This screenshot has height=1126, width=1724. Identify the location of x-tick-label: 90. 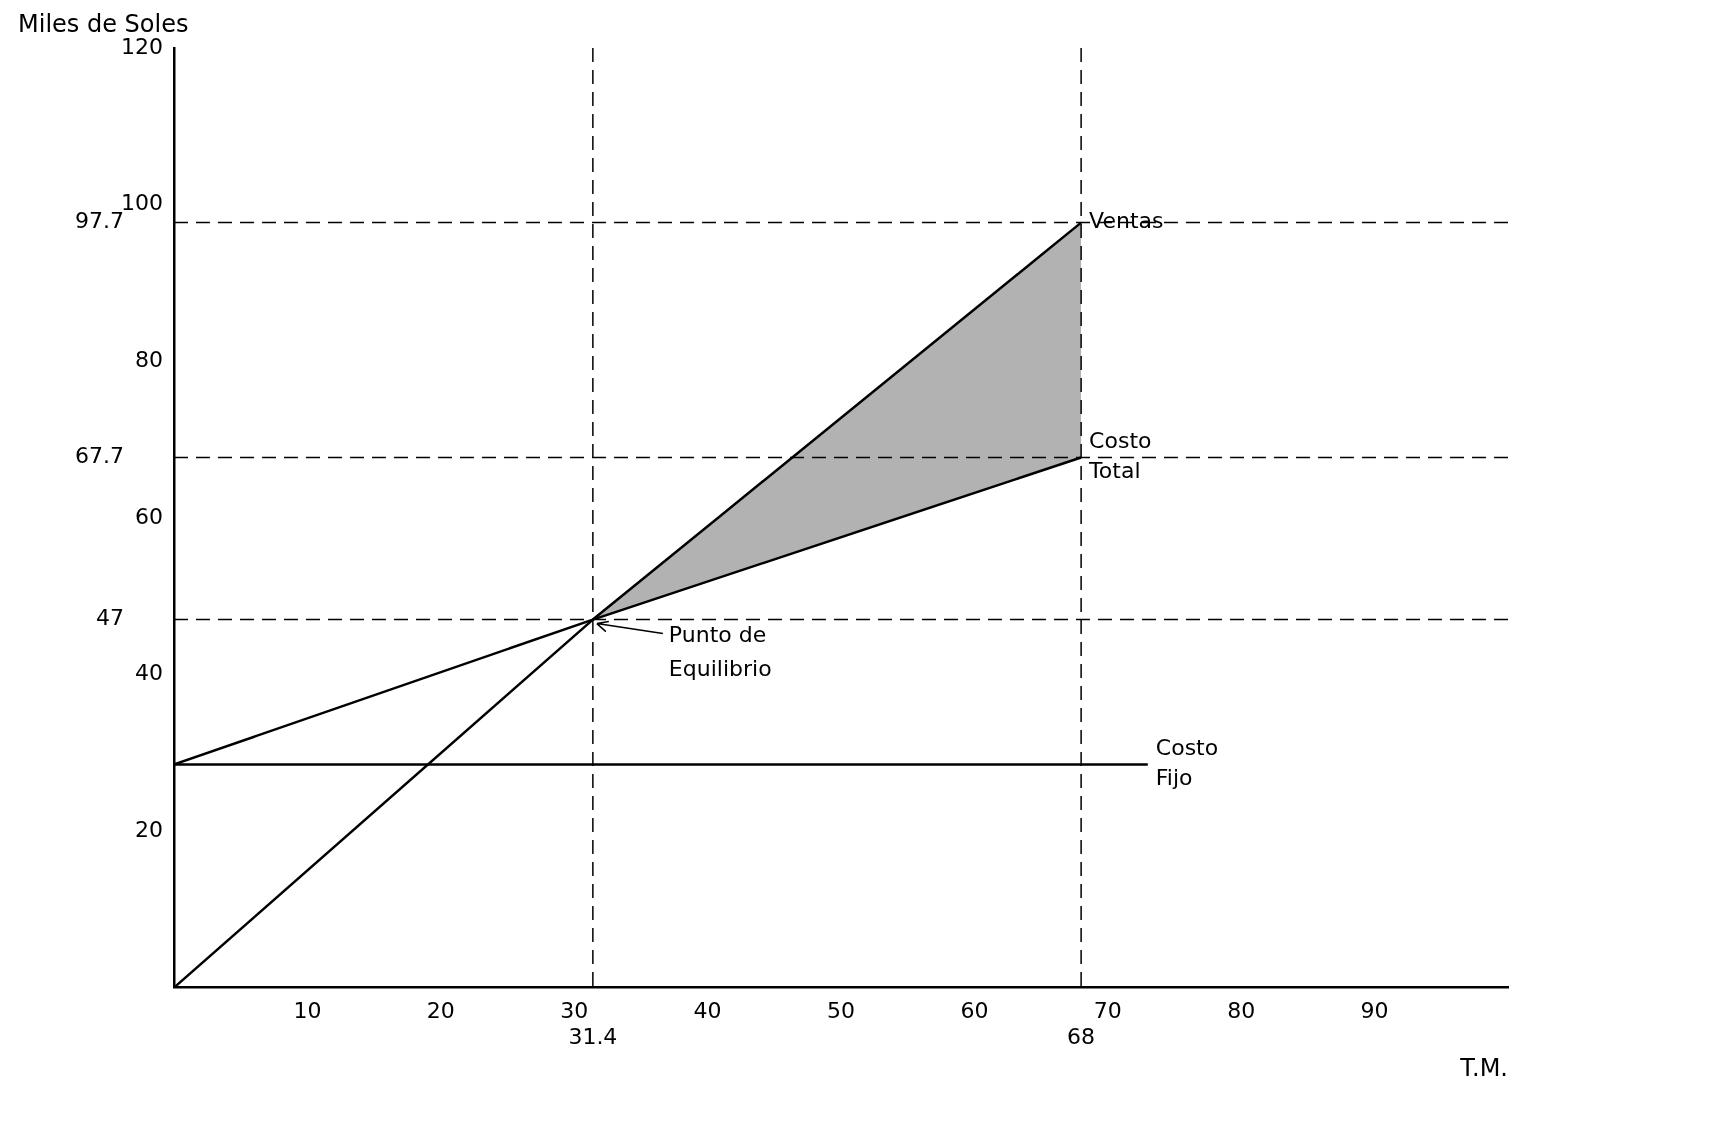
(1374, 1010).